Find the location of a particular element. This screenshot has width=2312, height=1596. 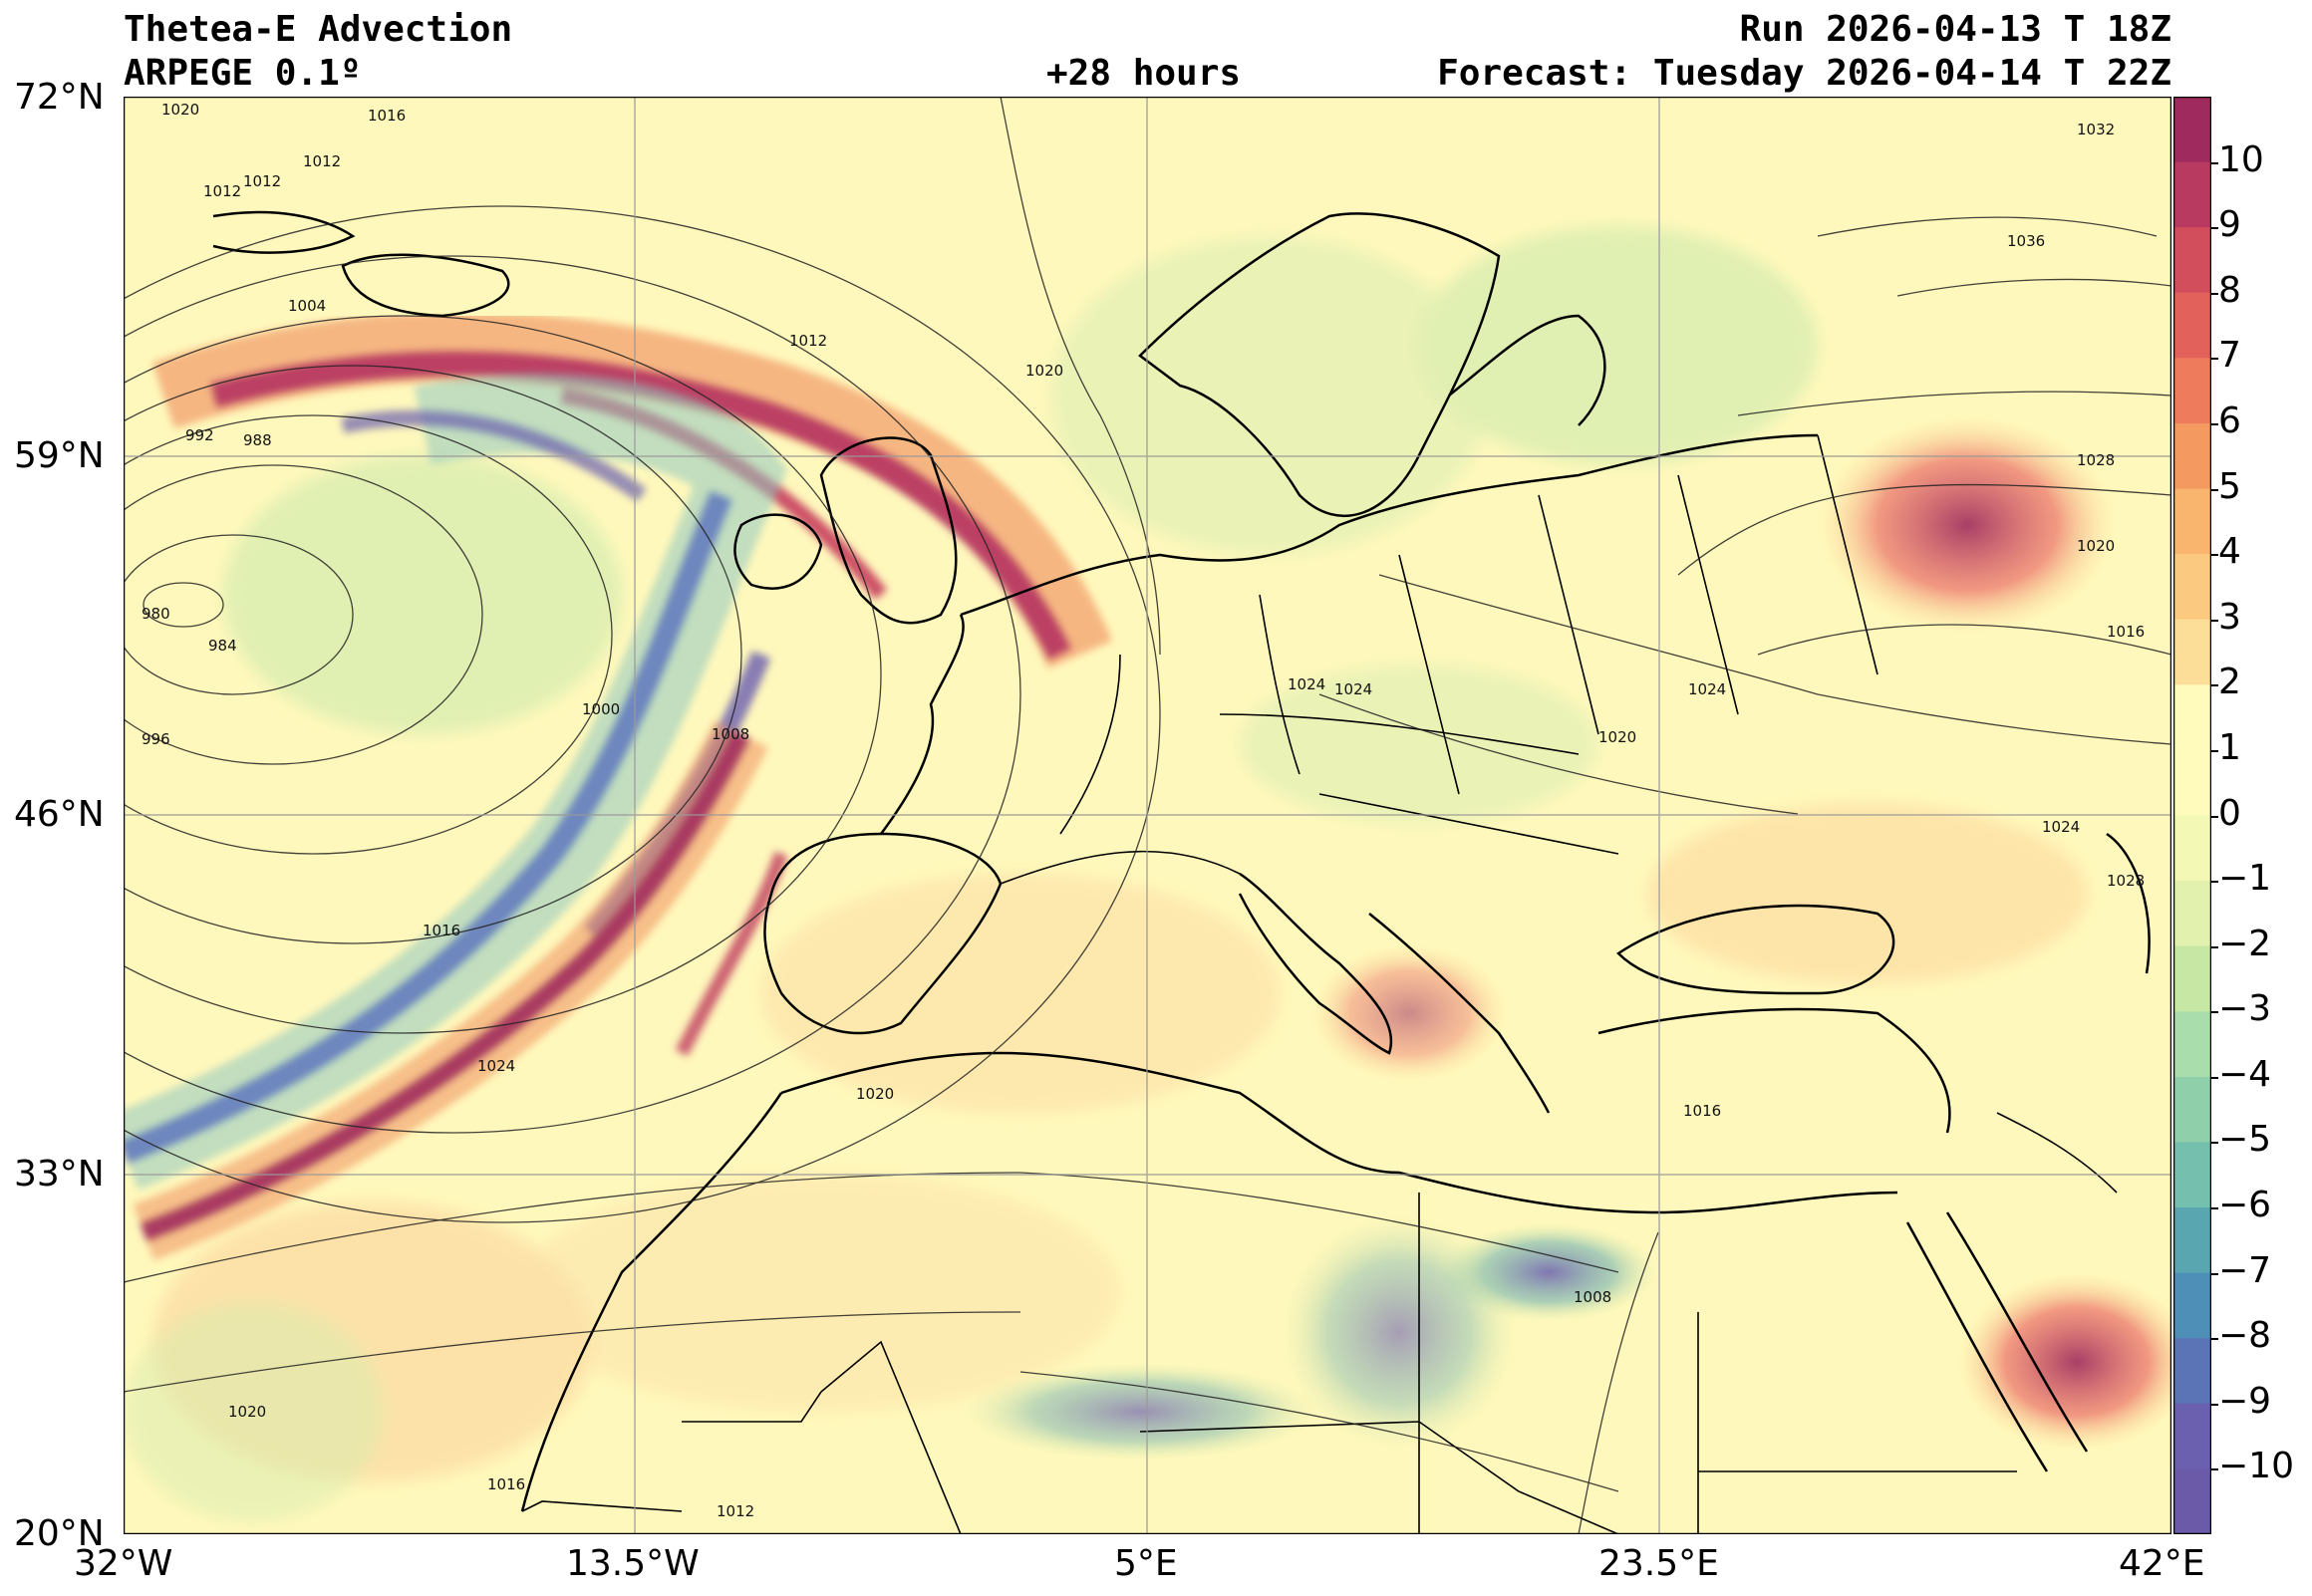

colorbar-tick-label: −1 is located at coordinates (2245, 879).